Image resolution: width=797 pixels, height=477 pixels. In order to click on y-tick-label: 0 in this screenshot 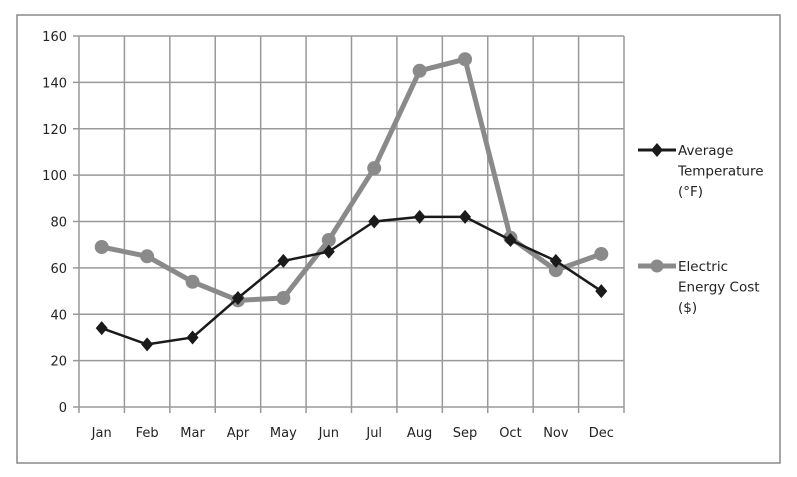, I will do `click(63, 408)`.